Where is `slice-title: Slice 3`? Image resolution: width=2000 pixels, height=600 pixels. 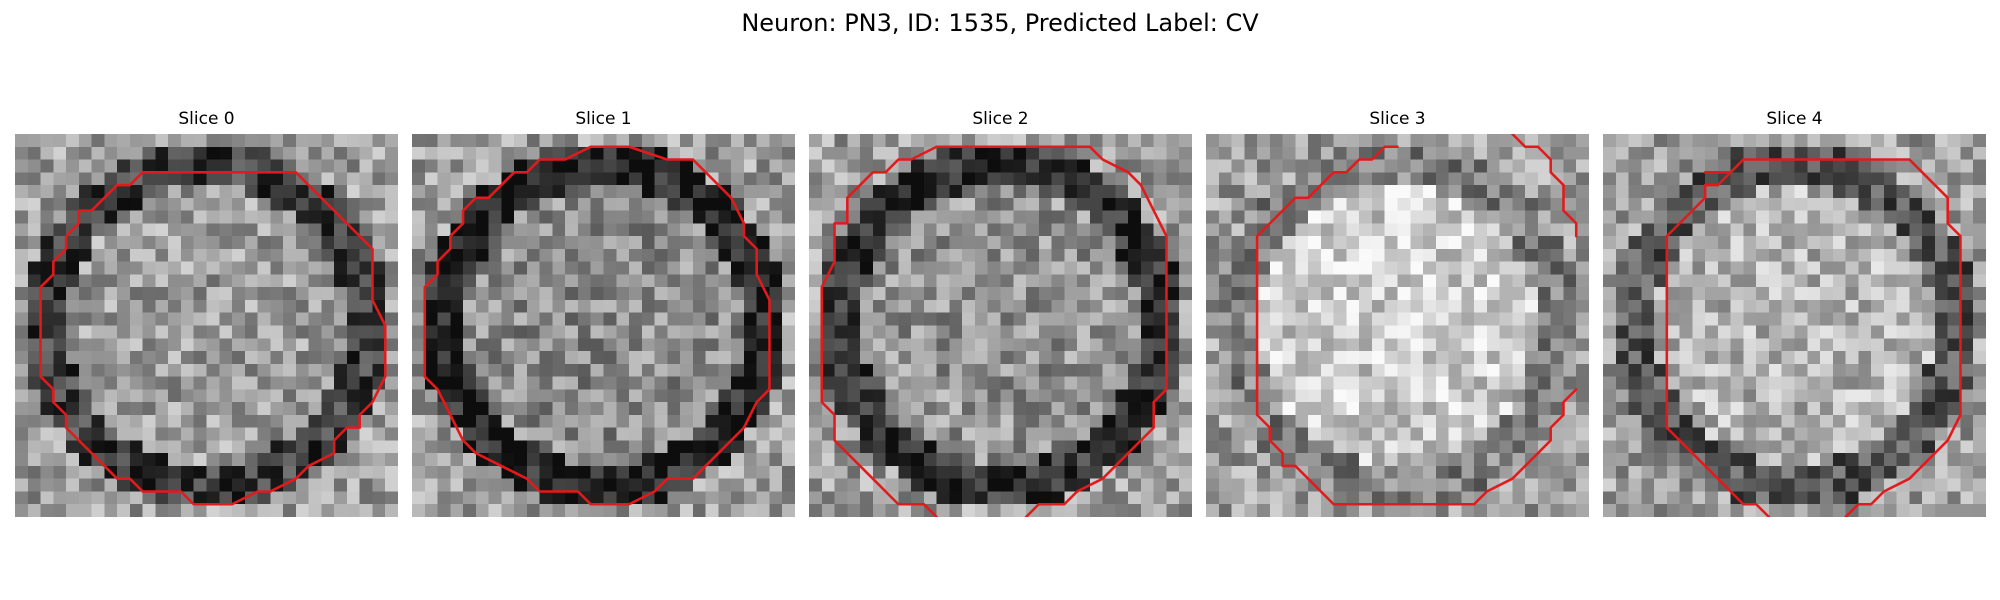
slice-title: Slice 3 is located at coordinates (1397, 119).